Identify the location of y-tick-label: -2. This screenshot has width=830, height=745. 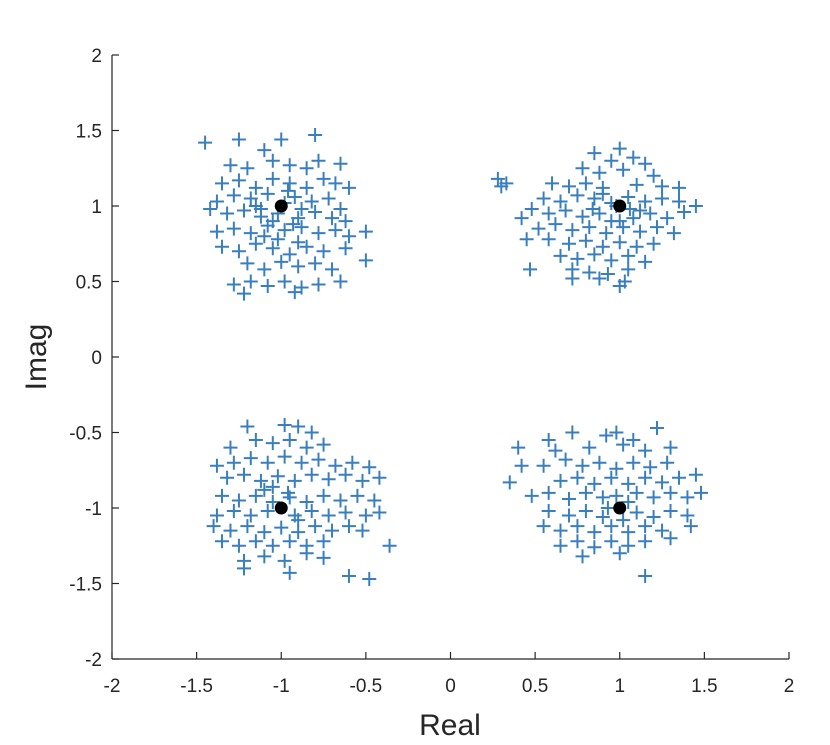
(93, 660).